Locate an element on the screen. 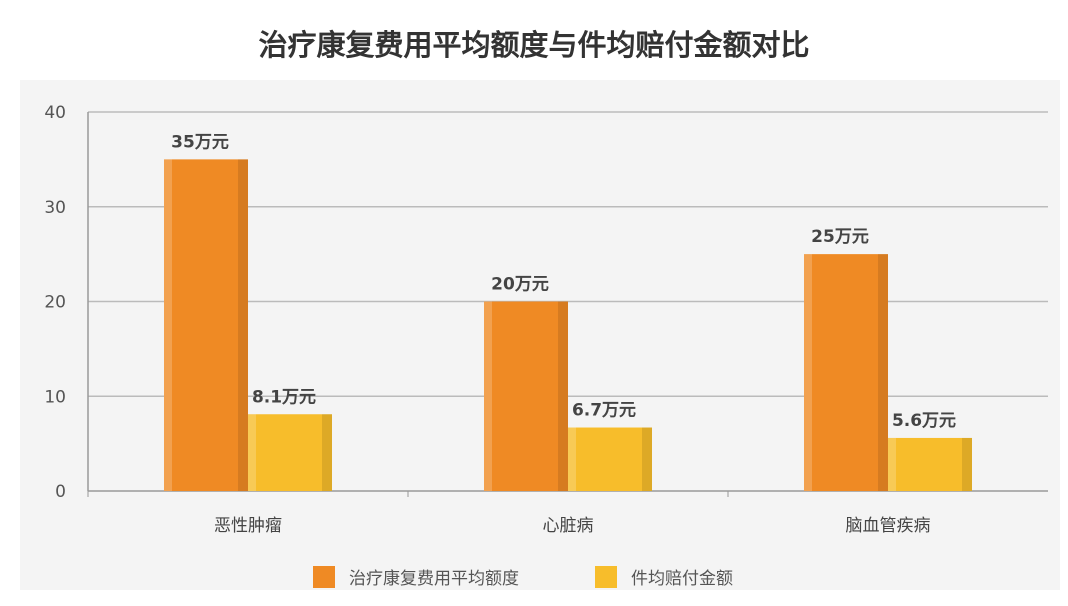  data-label: 20万元 is located at coordinates (520, 285).